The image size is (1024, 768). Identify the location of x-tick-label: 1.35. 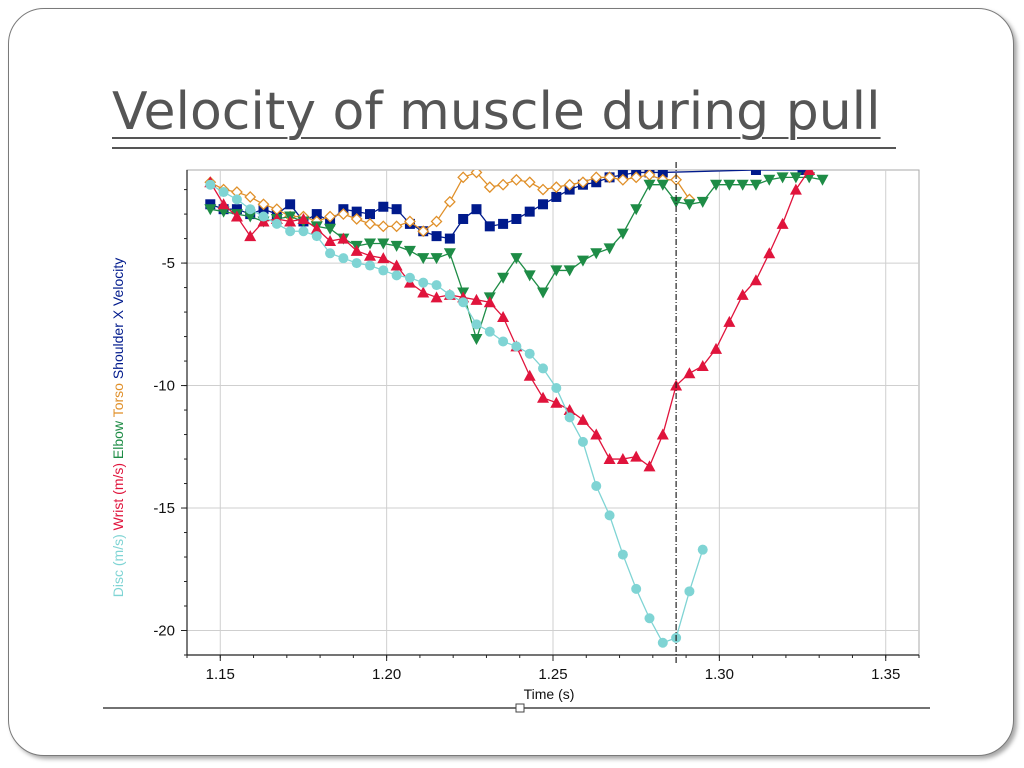
(885, 674).